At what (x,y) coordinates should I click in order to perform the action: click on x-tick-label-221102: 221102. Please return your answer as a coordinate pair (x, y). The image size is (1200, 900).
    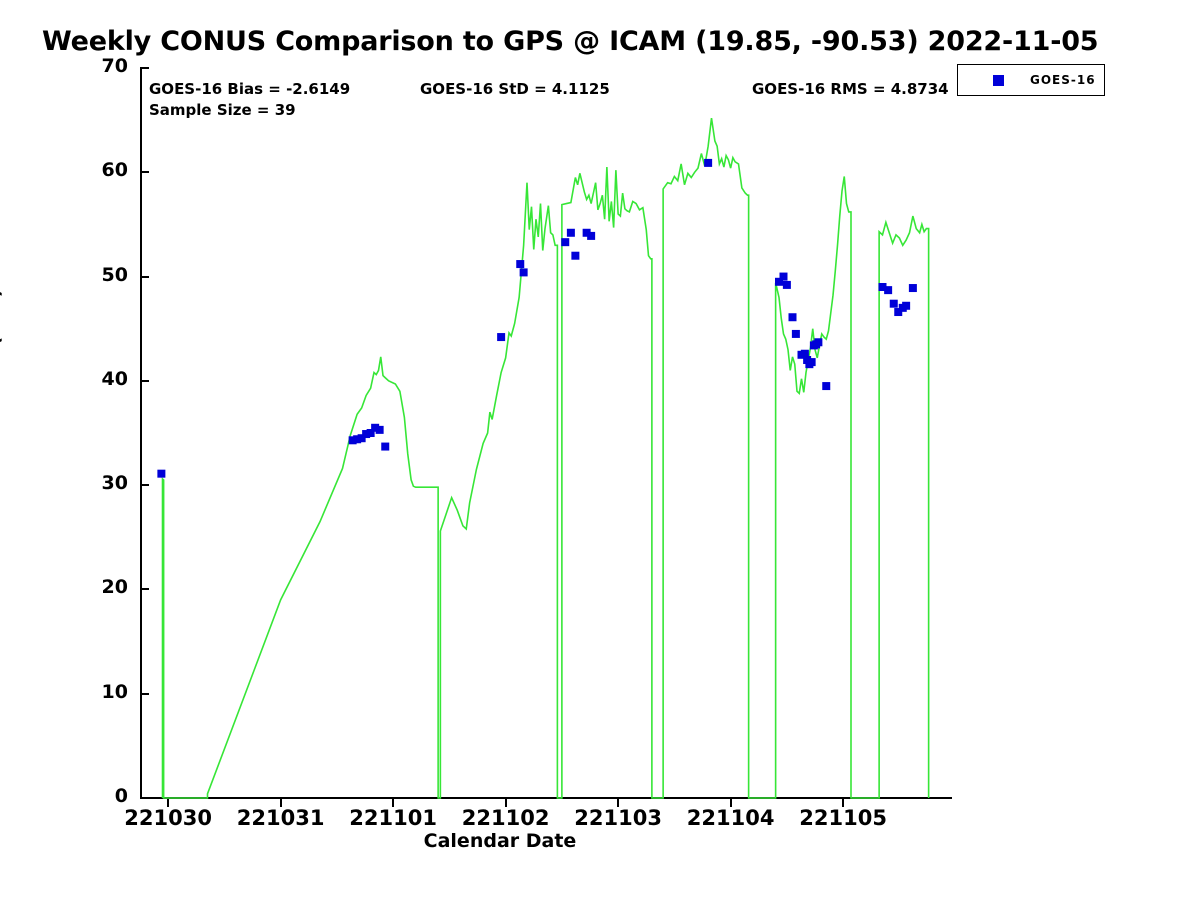
    Looking at the image, I should click on (505, 818).